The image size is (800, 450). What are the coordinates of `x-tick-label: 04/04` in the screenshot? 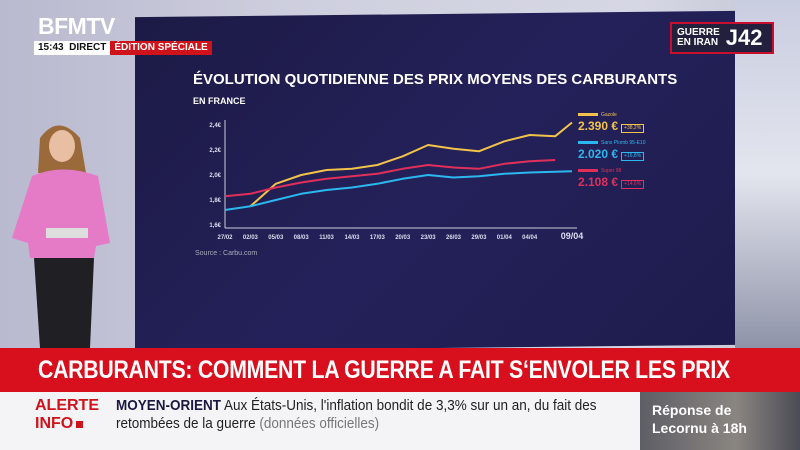 It's located at (530, 238).